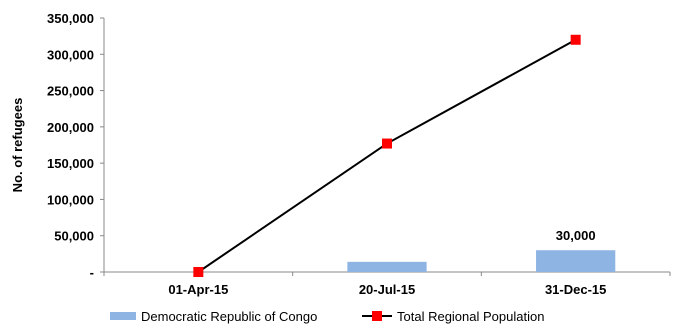 The width and height of the screenshot is (679, 329). I want to click on legend-label-total: Total Regional Population, so click(470, 316).